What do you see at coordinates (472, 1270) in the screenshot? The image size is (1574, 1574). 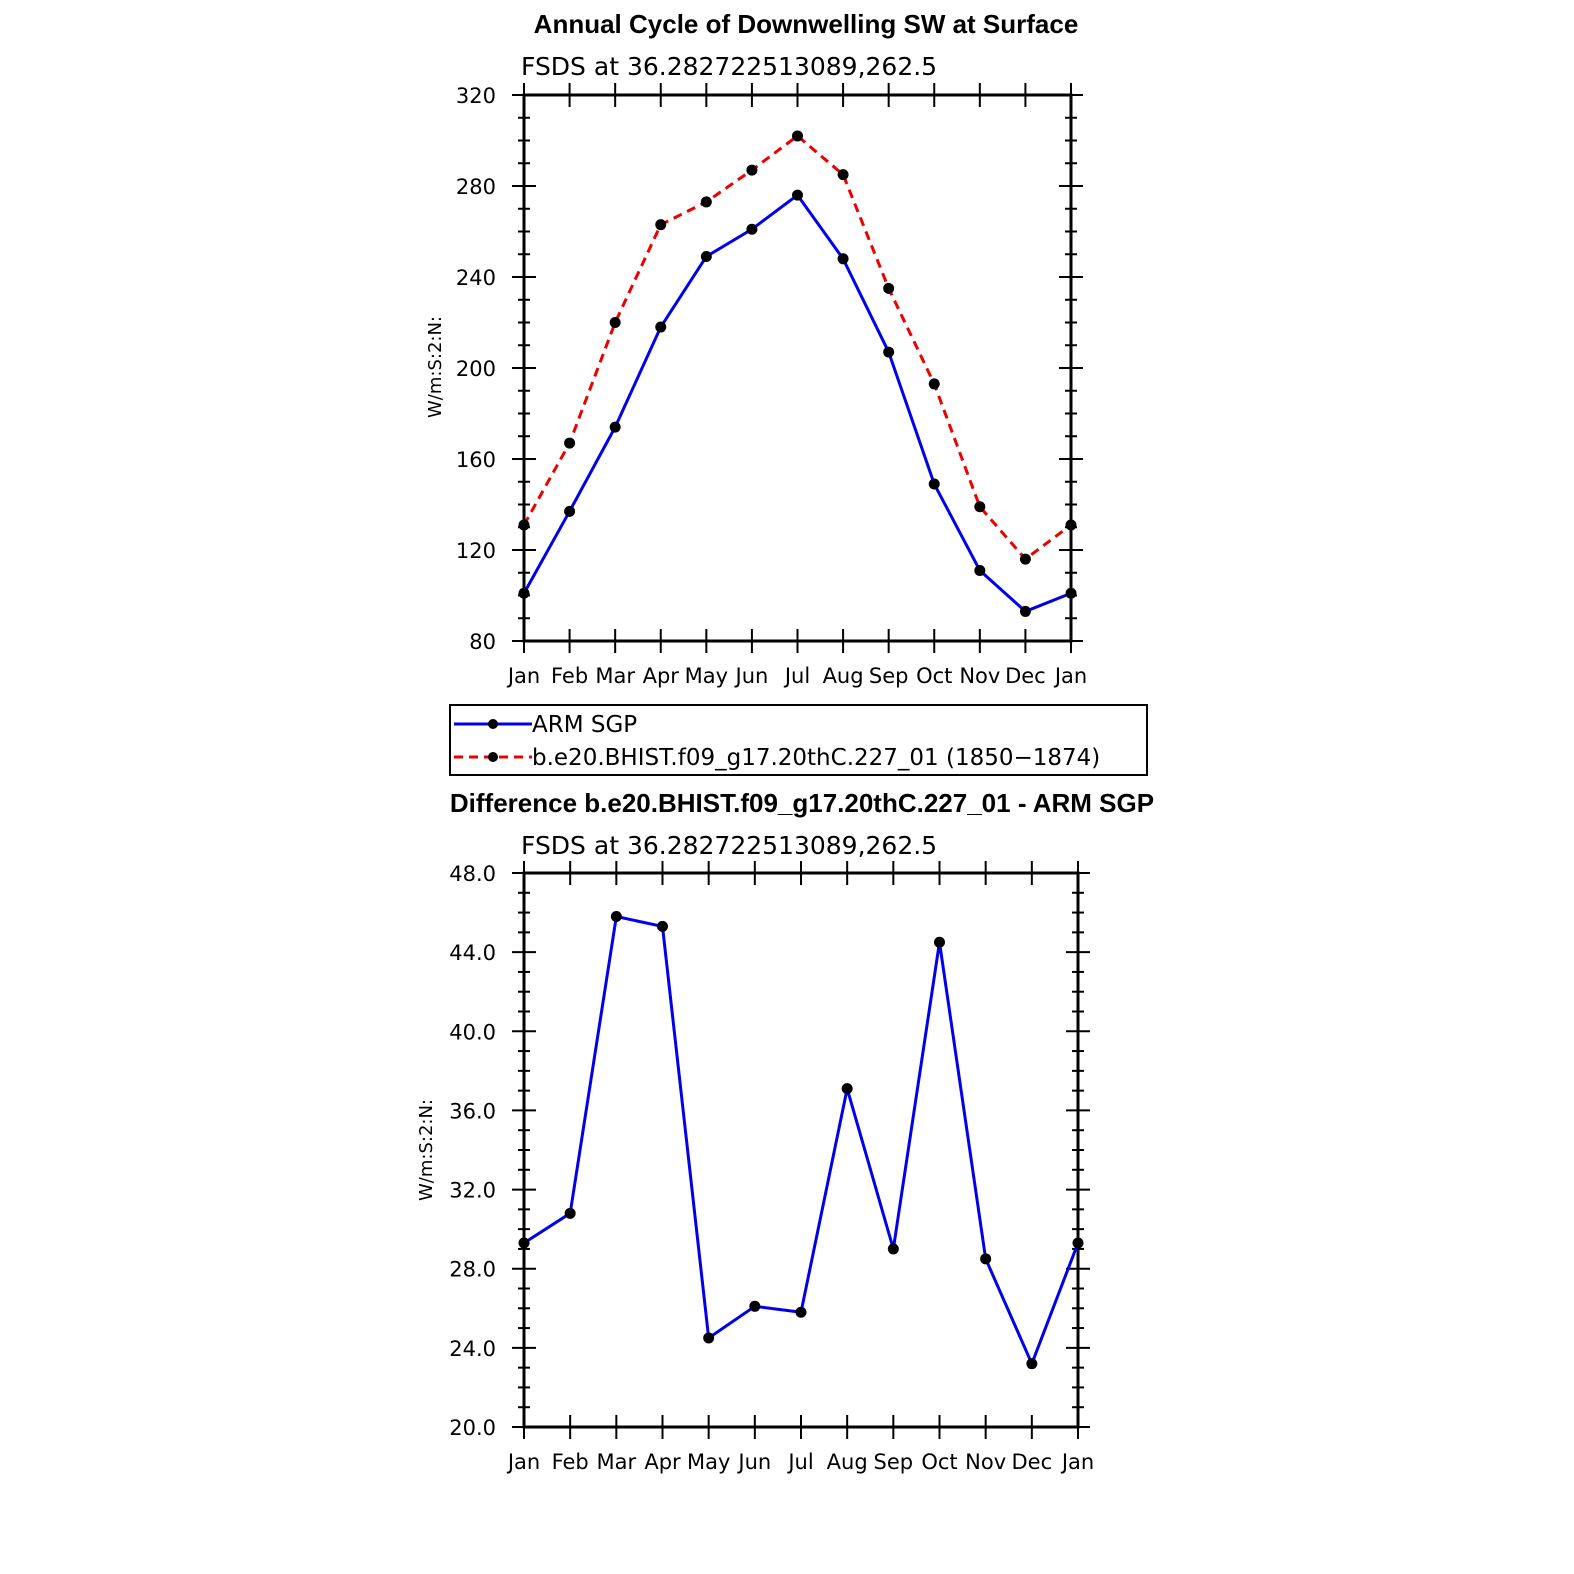 I see `y-tick-label: 28.0` at bounding box center [472, 1270].